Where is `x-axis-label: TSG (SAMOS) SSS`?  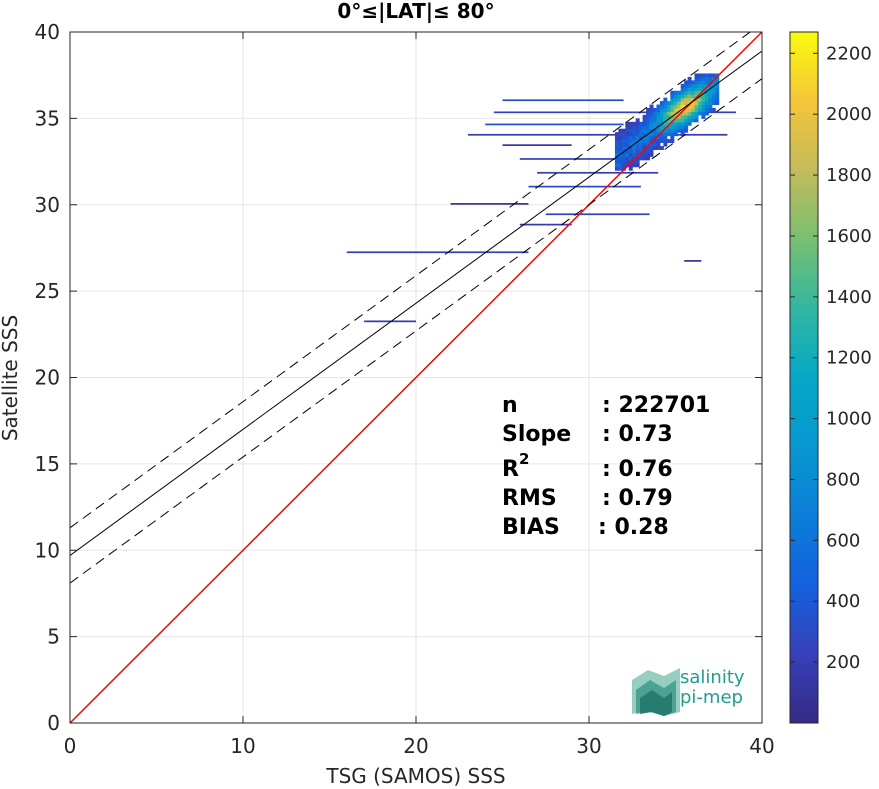
x-axis-label: TSG (SAMOS) SSS is located at coordinates (415, 776).